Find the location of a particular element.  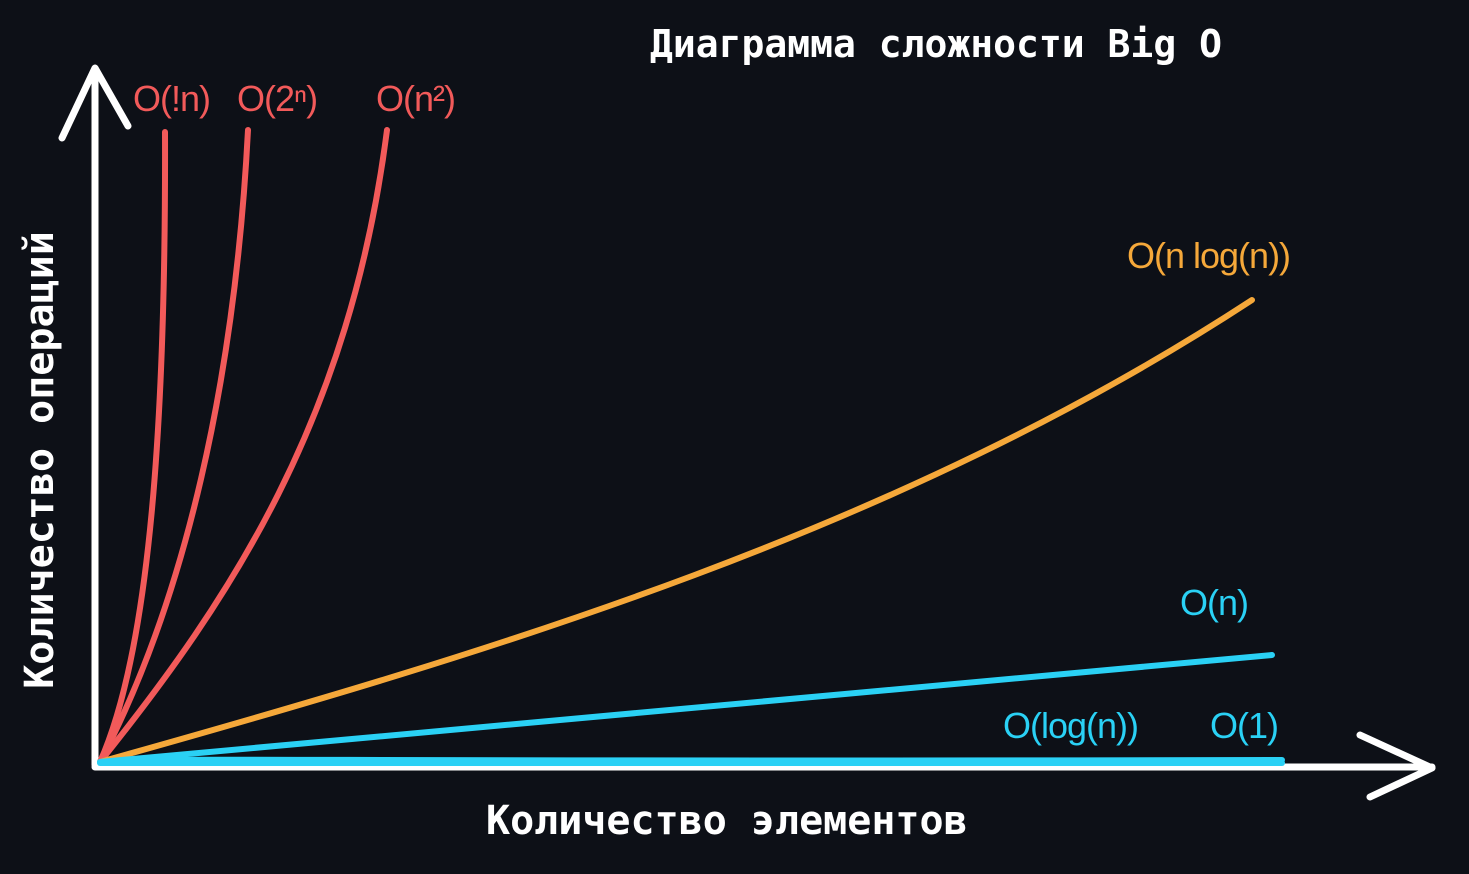

y-axis-arrowhead is located at coordinates (95, 103).